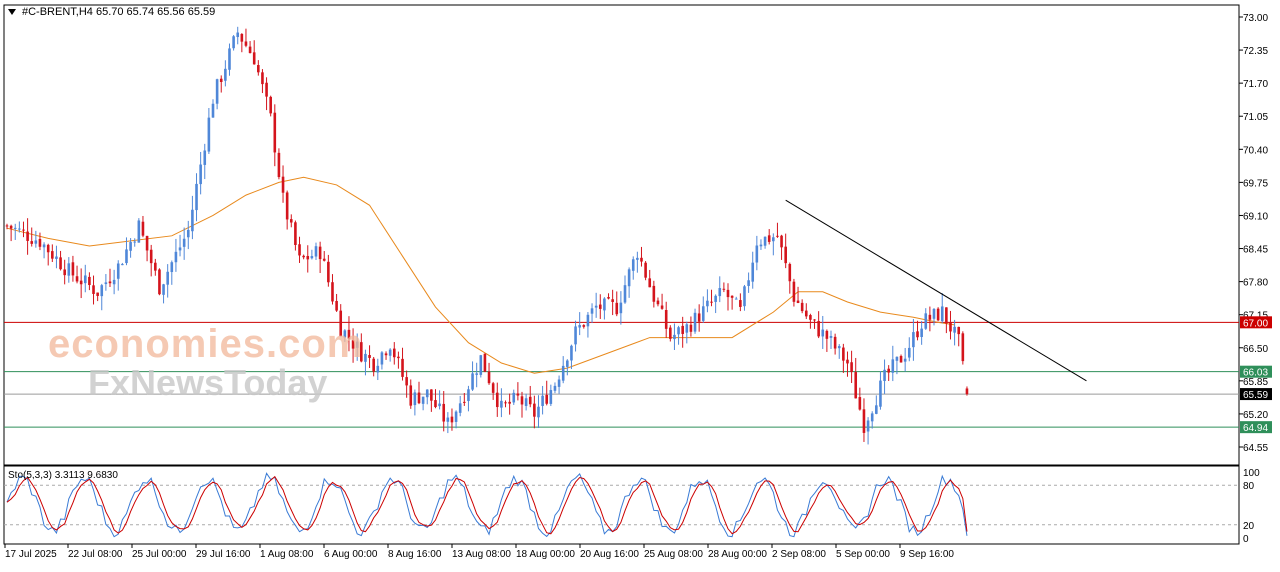 This screenshot has height=572, width=1280. I want to click on time-tick-label: 2 Sep 08:00, so click(799, 554).